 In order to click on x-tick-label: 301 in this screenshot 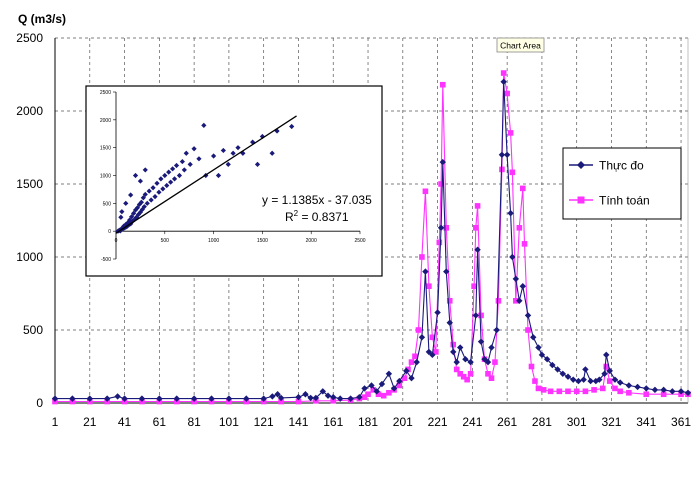, I will do `click(577, 422)`.